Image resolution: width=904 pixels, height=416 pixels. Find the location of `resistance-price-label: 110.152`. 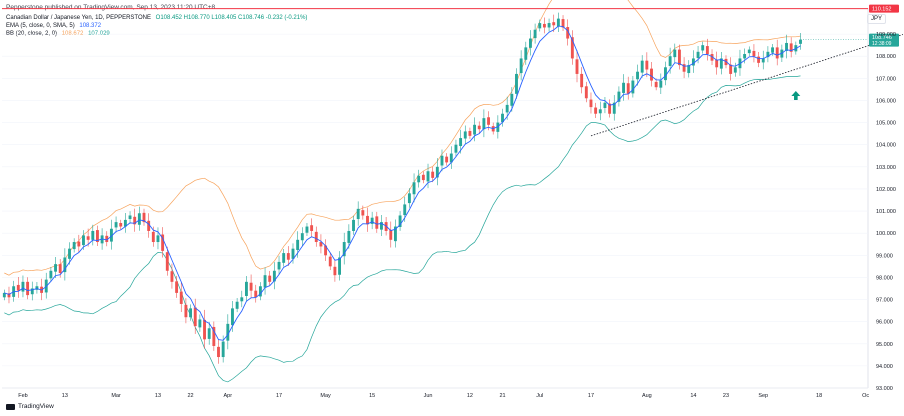

resistance-price-label: 110.152 is located at coordinates (881, 10).